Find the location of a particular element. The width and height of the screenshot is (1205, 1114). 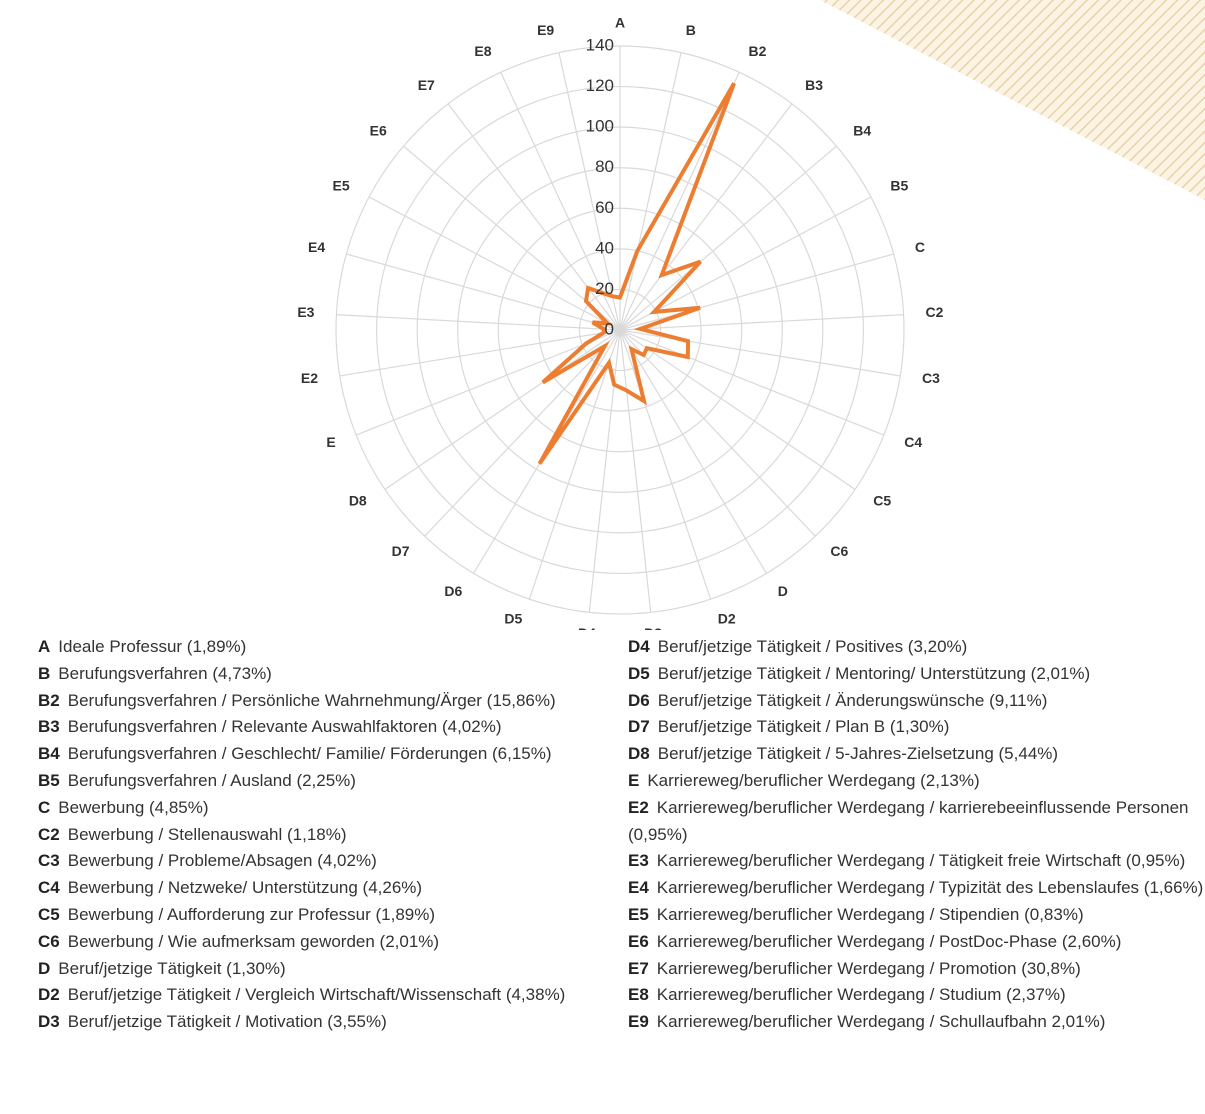

legend-code: B2 is located at coordinates (49, 700).